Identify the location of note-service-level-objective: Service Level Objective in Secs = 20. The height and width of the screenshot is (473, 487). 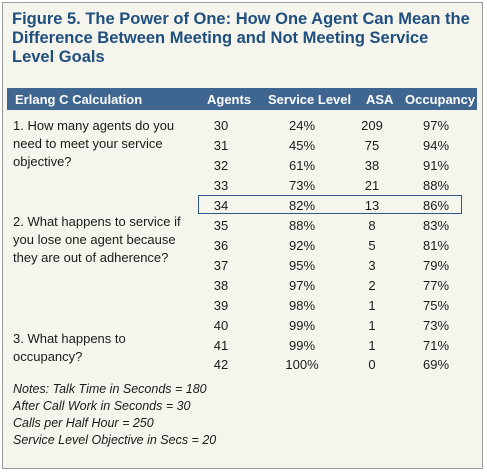
(115, 440).